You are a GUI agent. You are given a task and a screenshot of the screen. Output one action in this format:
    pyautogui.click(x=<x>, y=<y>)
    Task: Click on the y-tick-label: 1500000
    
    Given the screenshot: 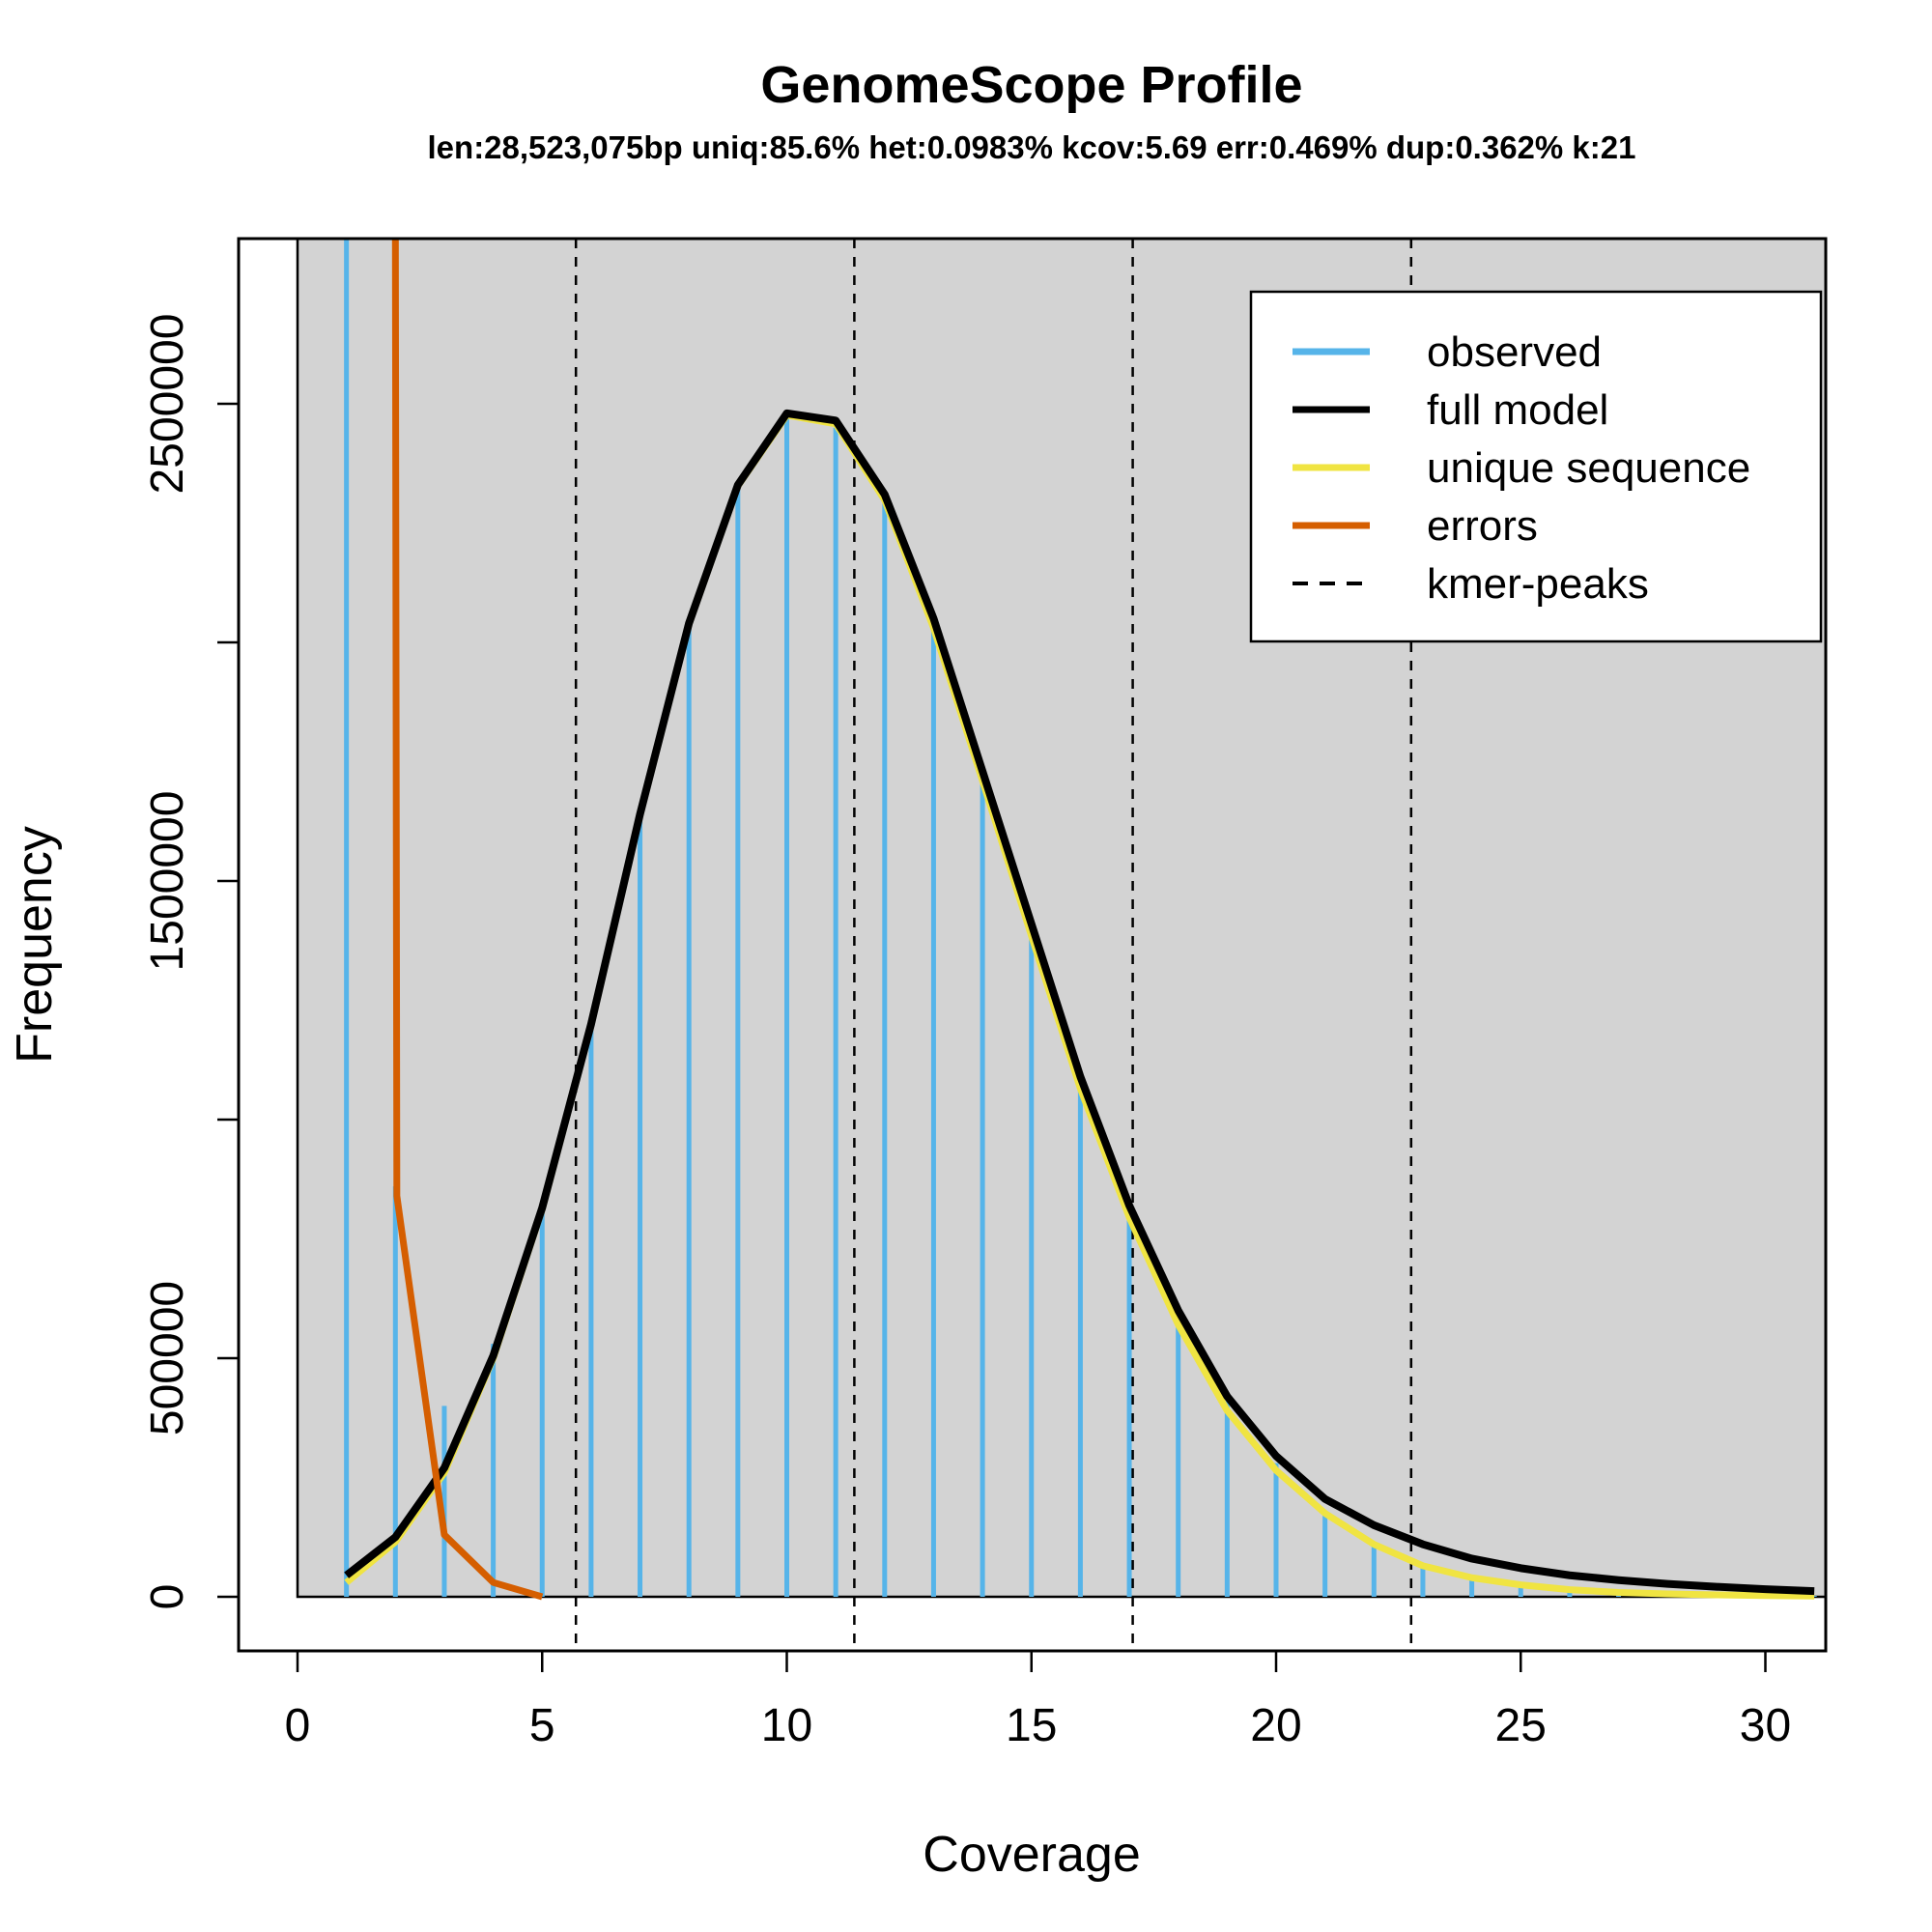 What is the action you would take?
    pyautogui.click(x=167, y=881)
    